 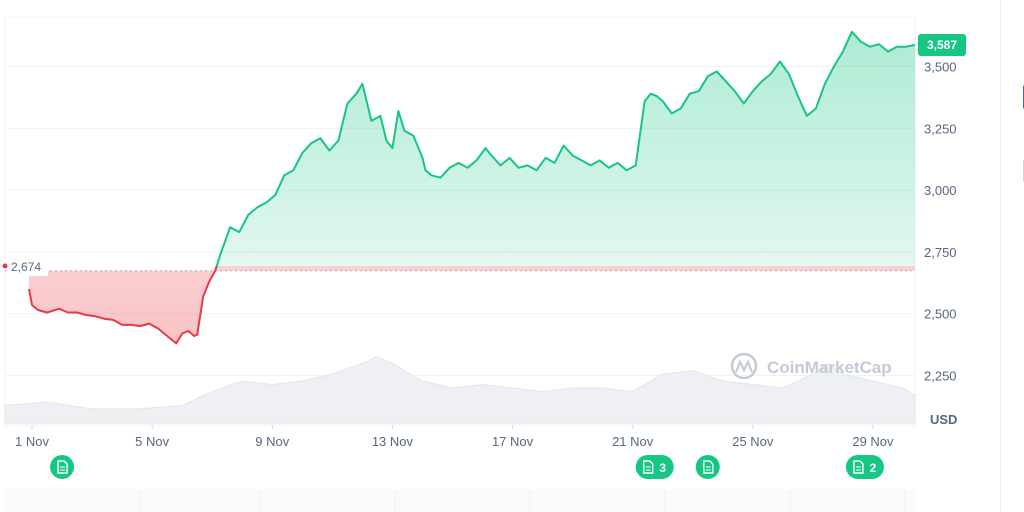 I want to click on event-marker: 3, so click(x=654, y=467).